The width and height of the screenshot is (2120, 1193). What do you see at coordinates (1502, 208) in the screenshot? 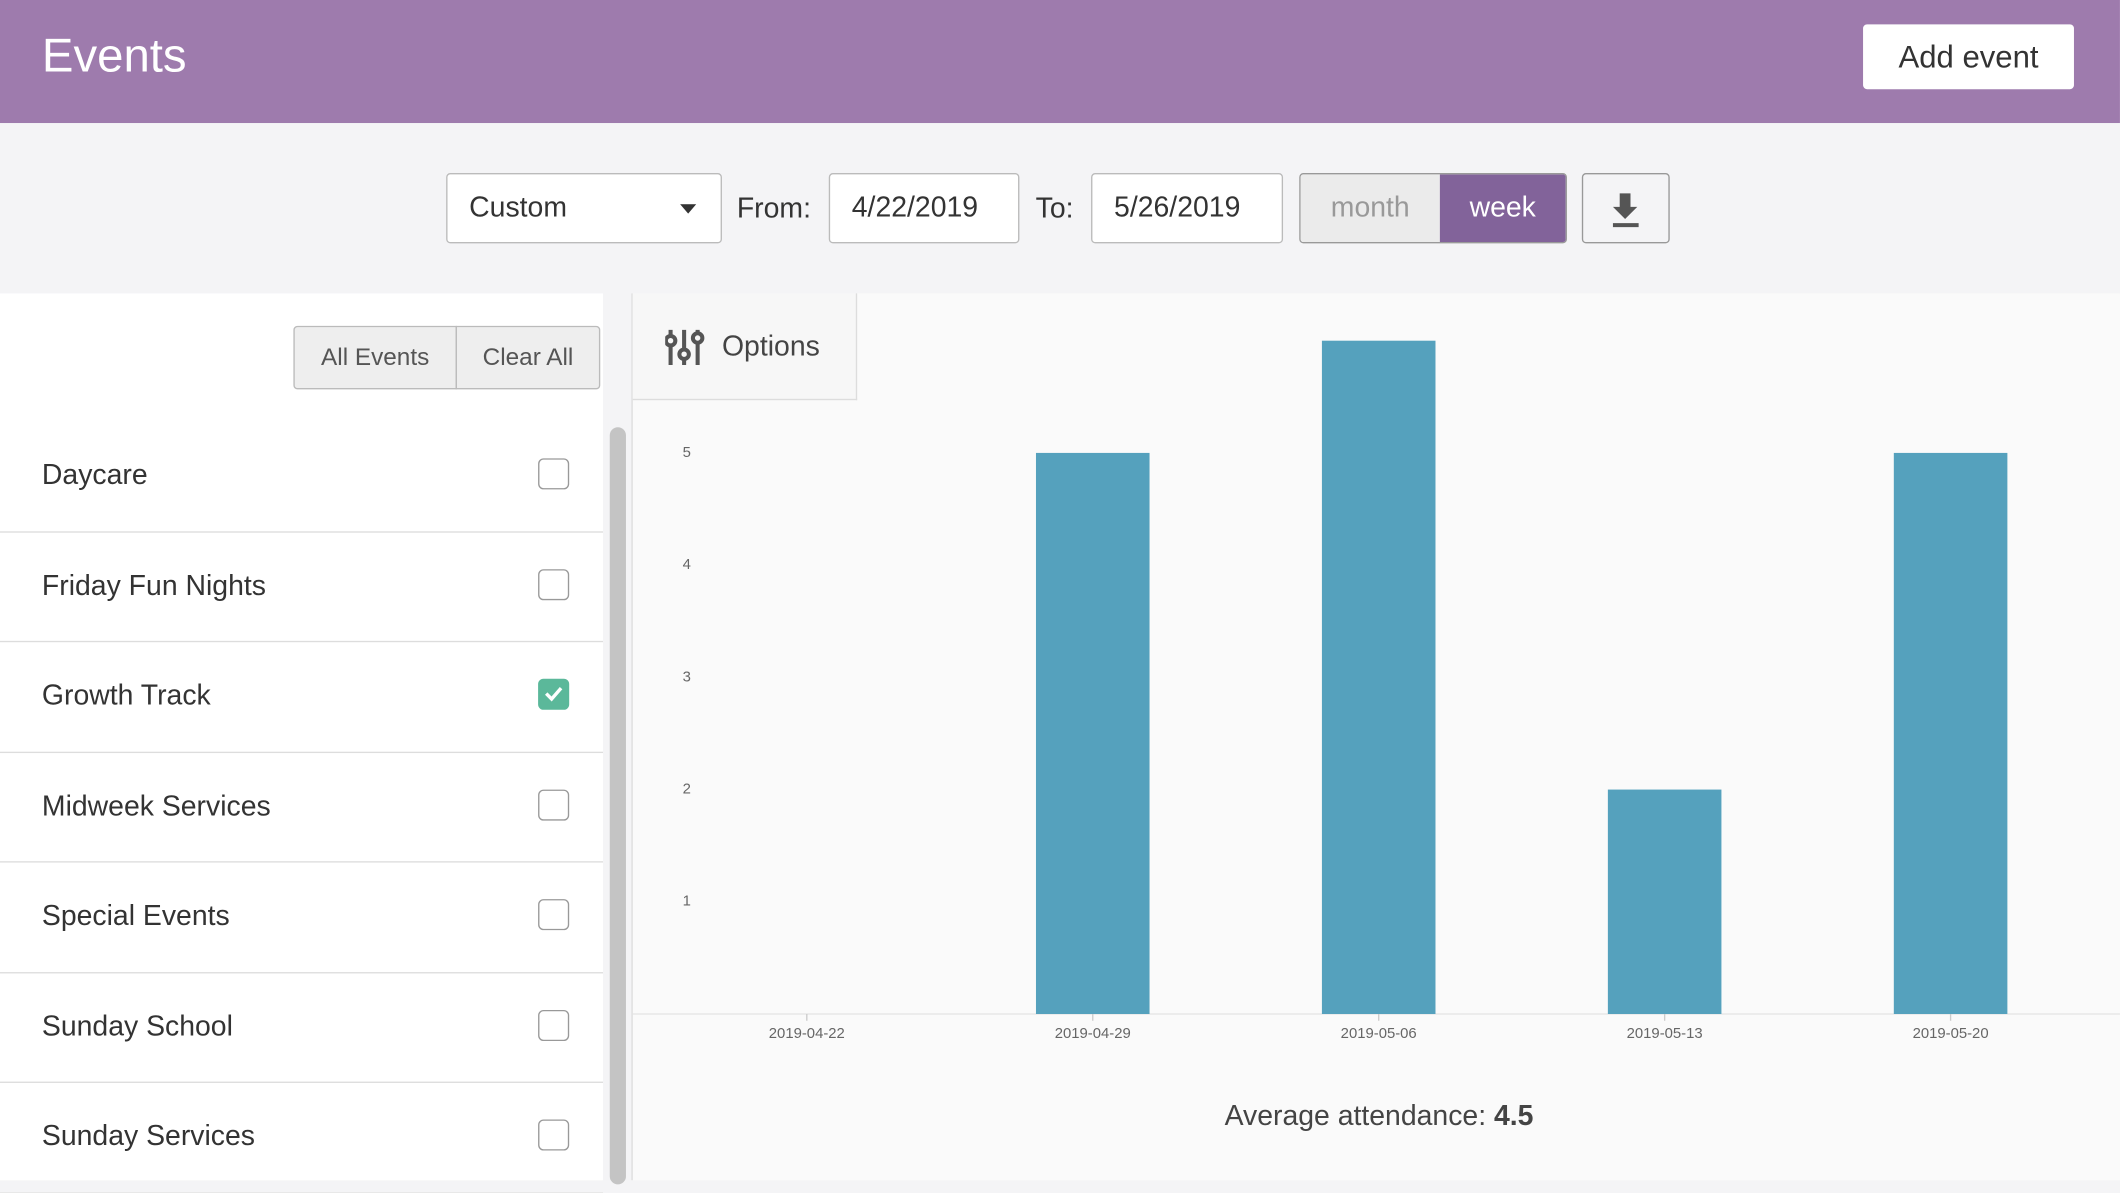
I see `grouping-option: week` at bounding box center [1502, 208].